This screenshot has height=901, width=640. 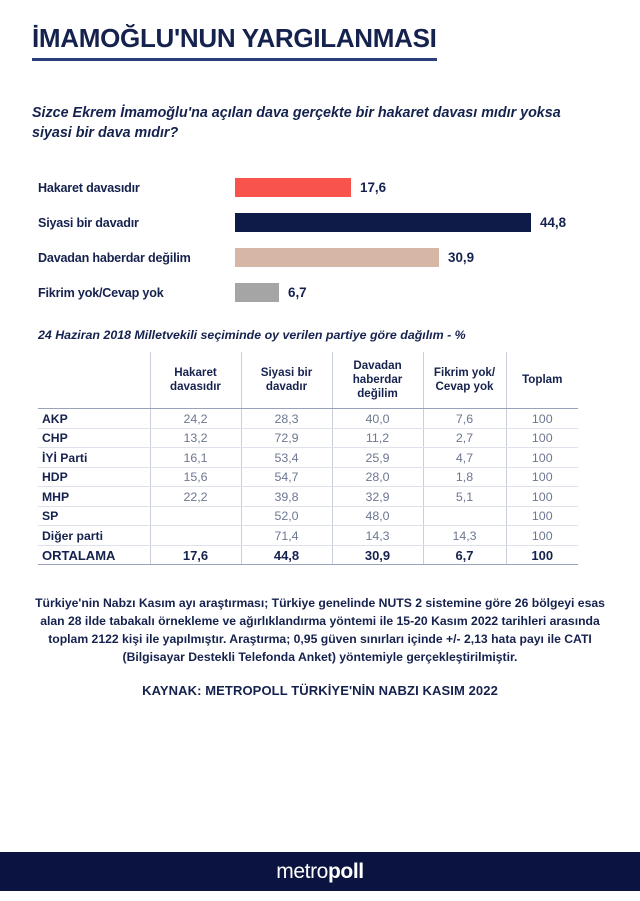 I want to click on row-label: MHP, so click(x=94, y=496).